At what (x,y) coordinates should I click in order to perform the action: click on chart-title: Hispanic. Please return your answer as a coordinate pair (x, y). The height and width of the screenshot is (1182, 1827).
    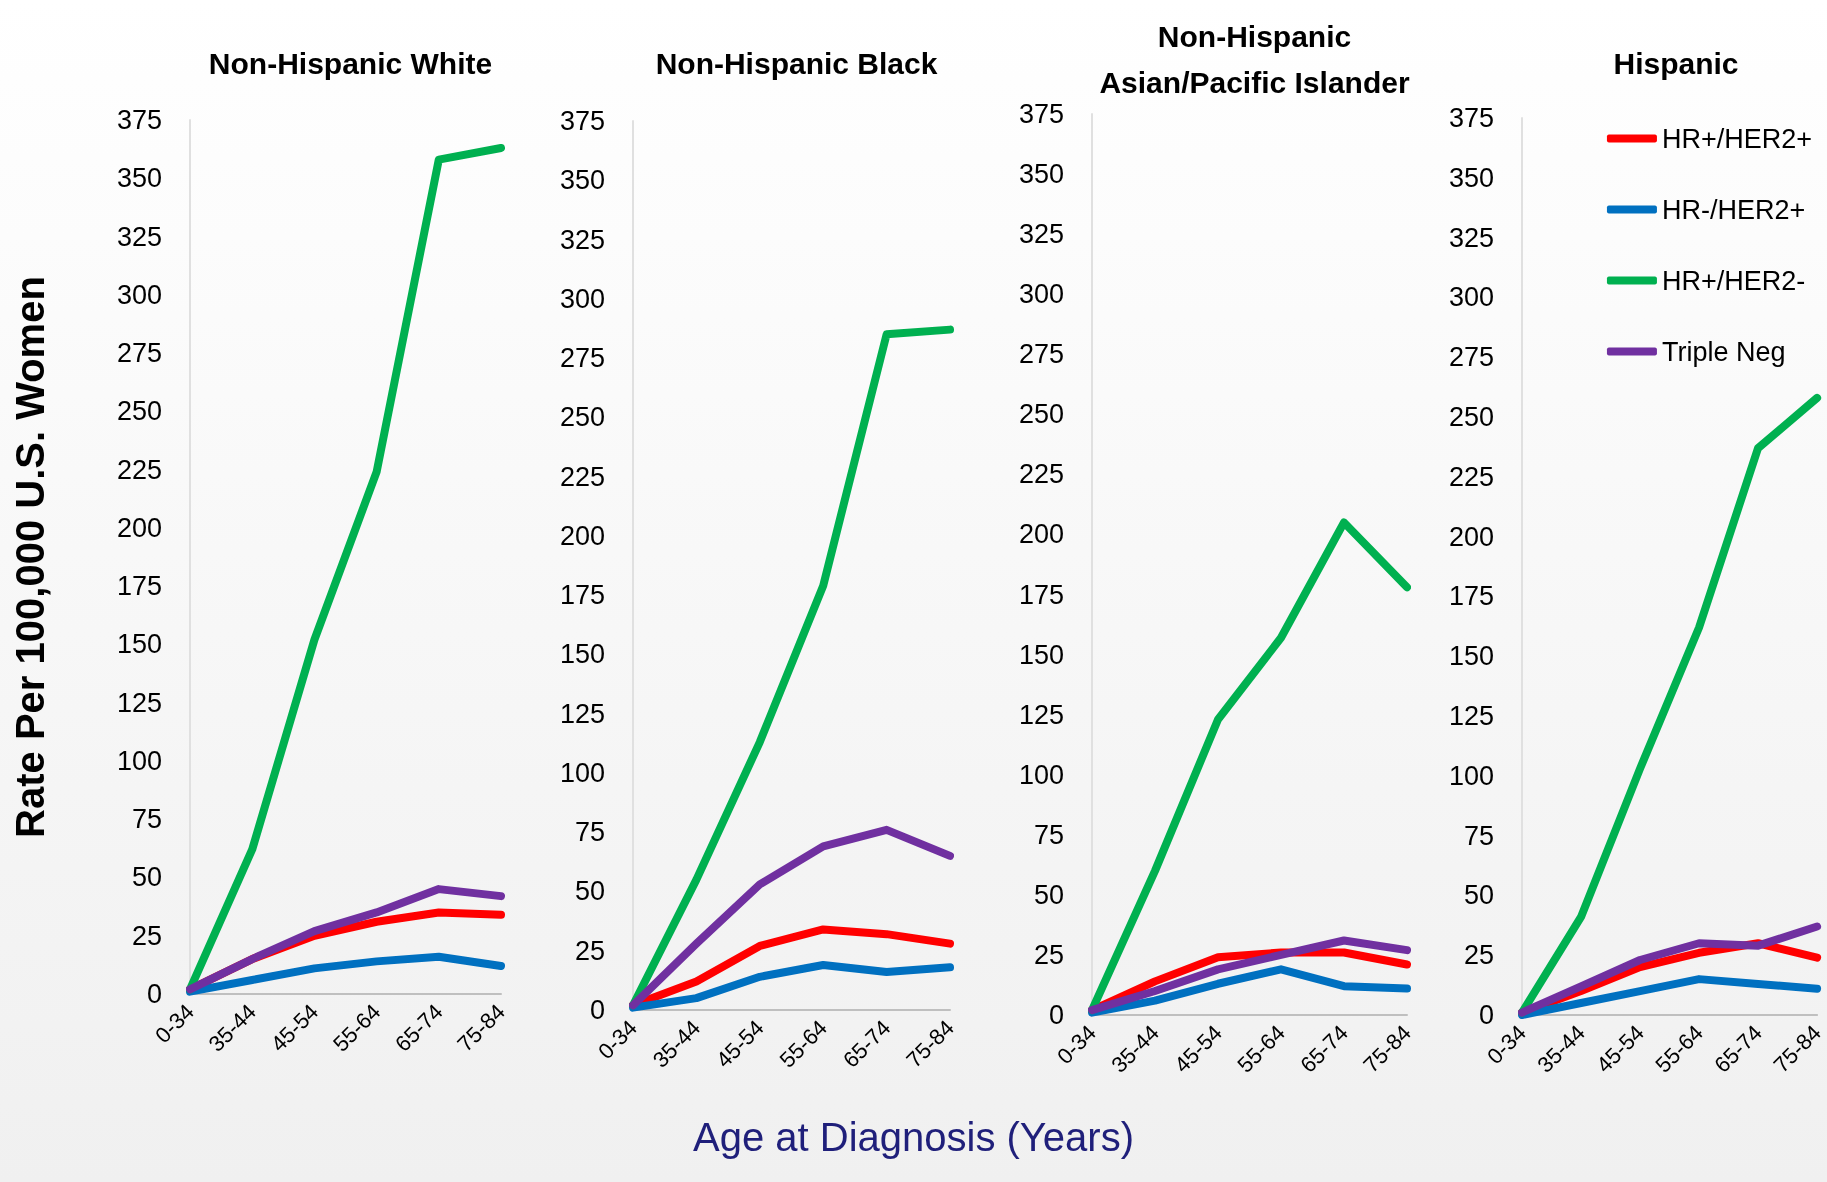
    Looking at the image, I should click on (1676, 63).